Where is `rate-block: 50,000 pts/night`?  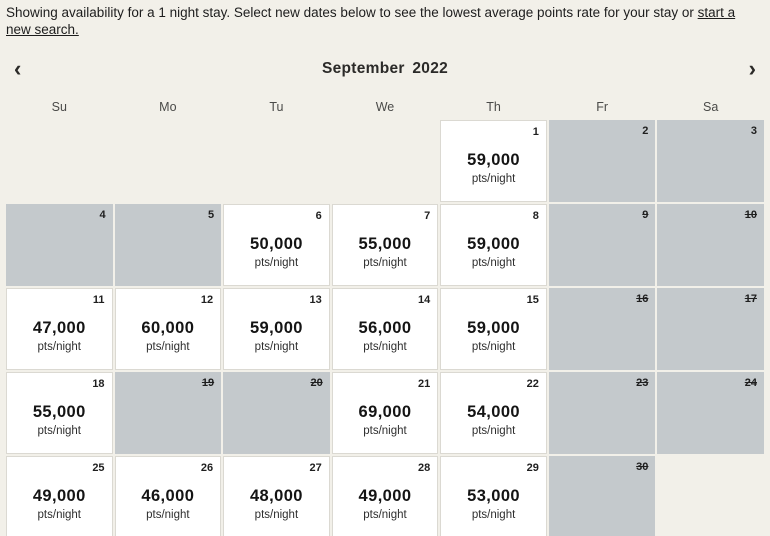
rate-block: 50,000 pts/night is located at coordinates (276, 252).